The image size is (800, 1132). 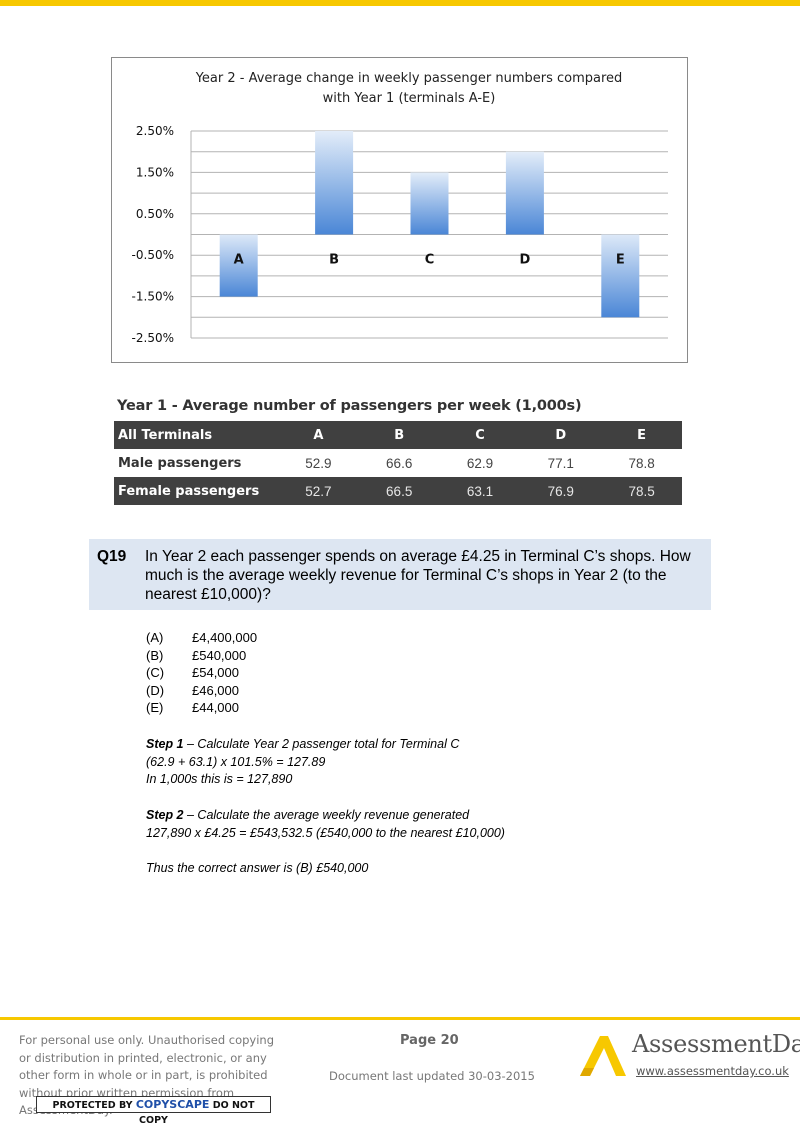 I want to click on header-cell: B, so click(x=399, y=435).